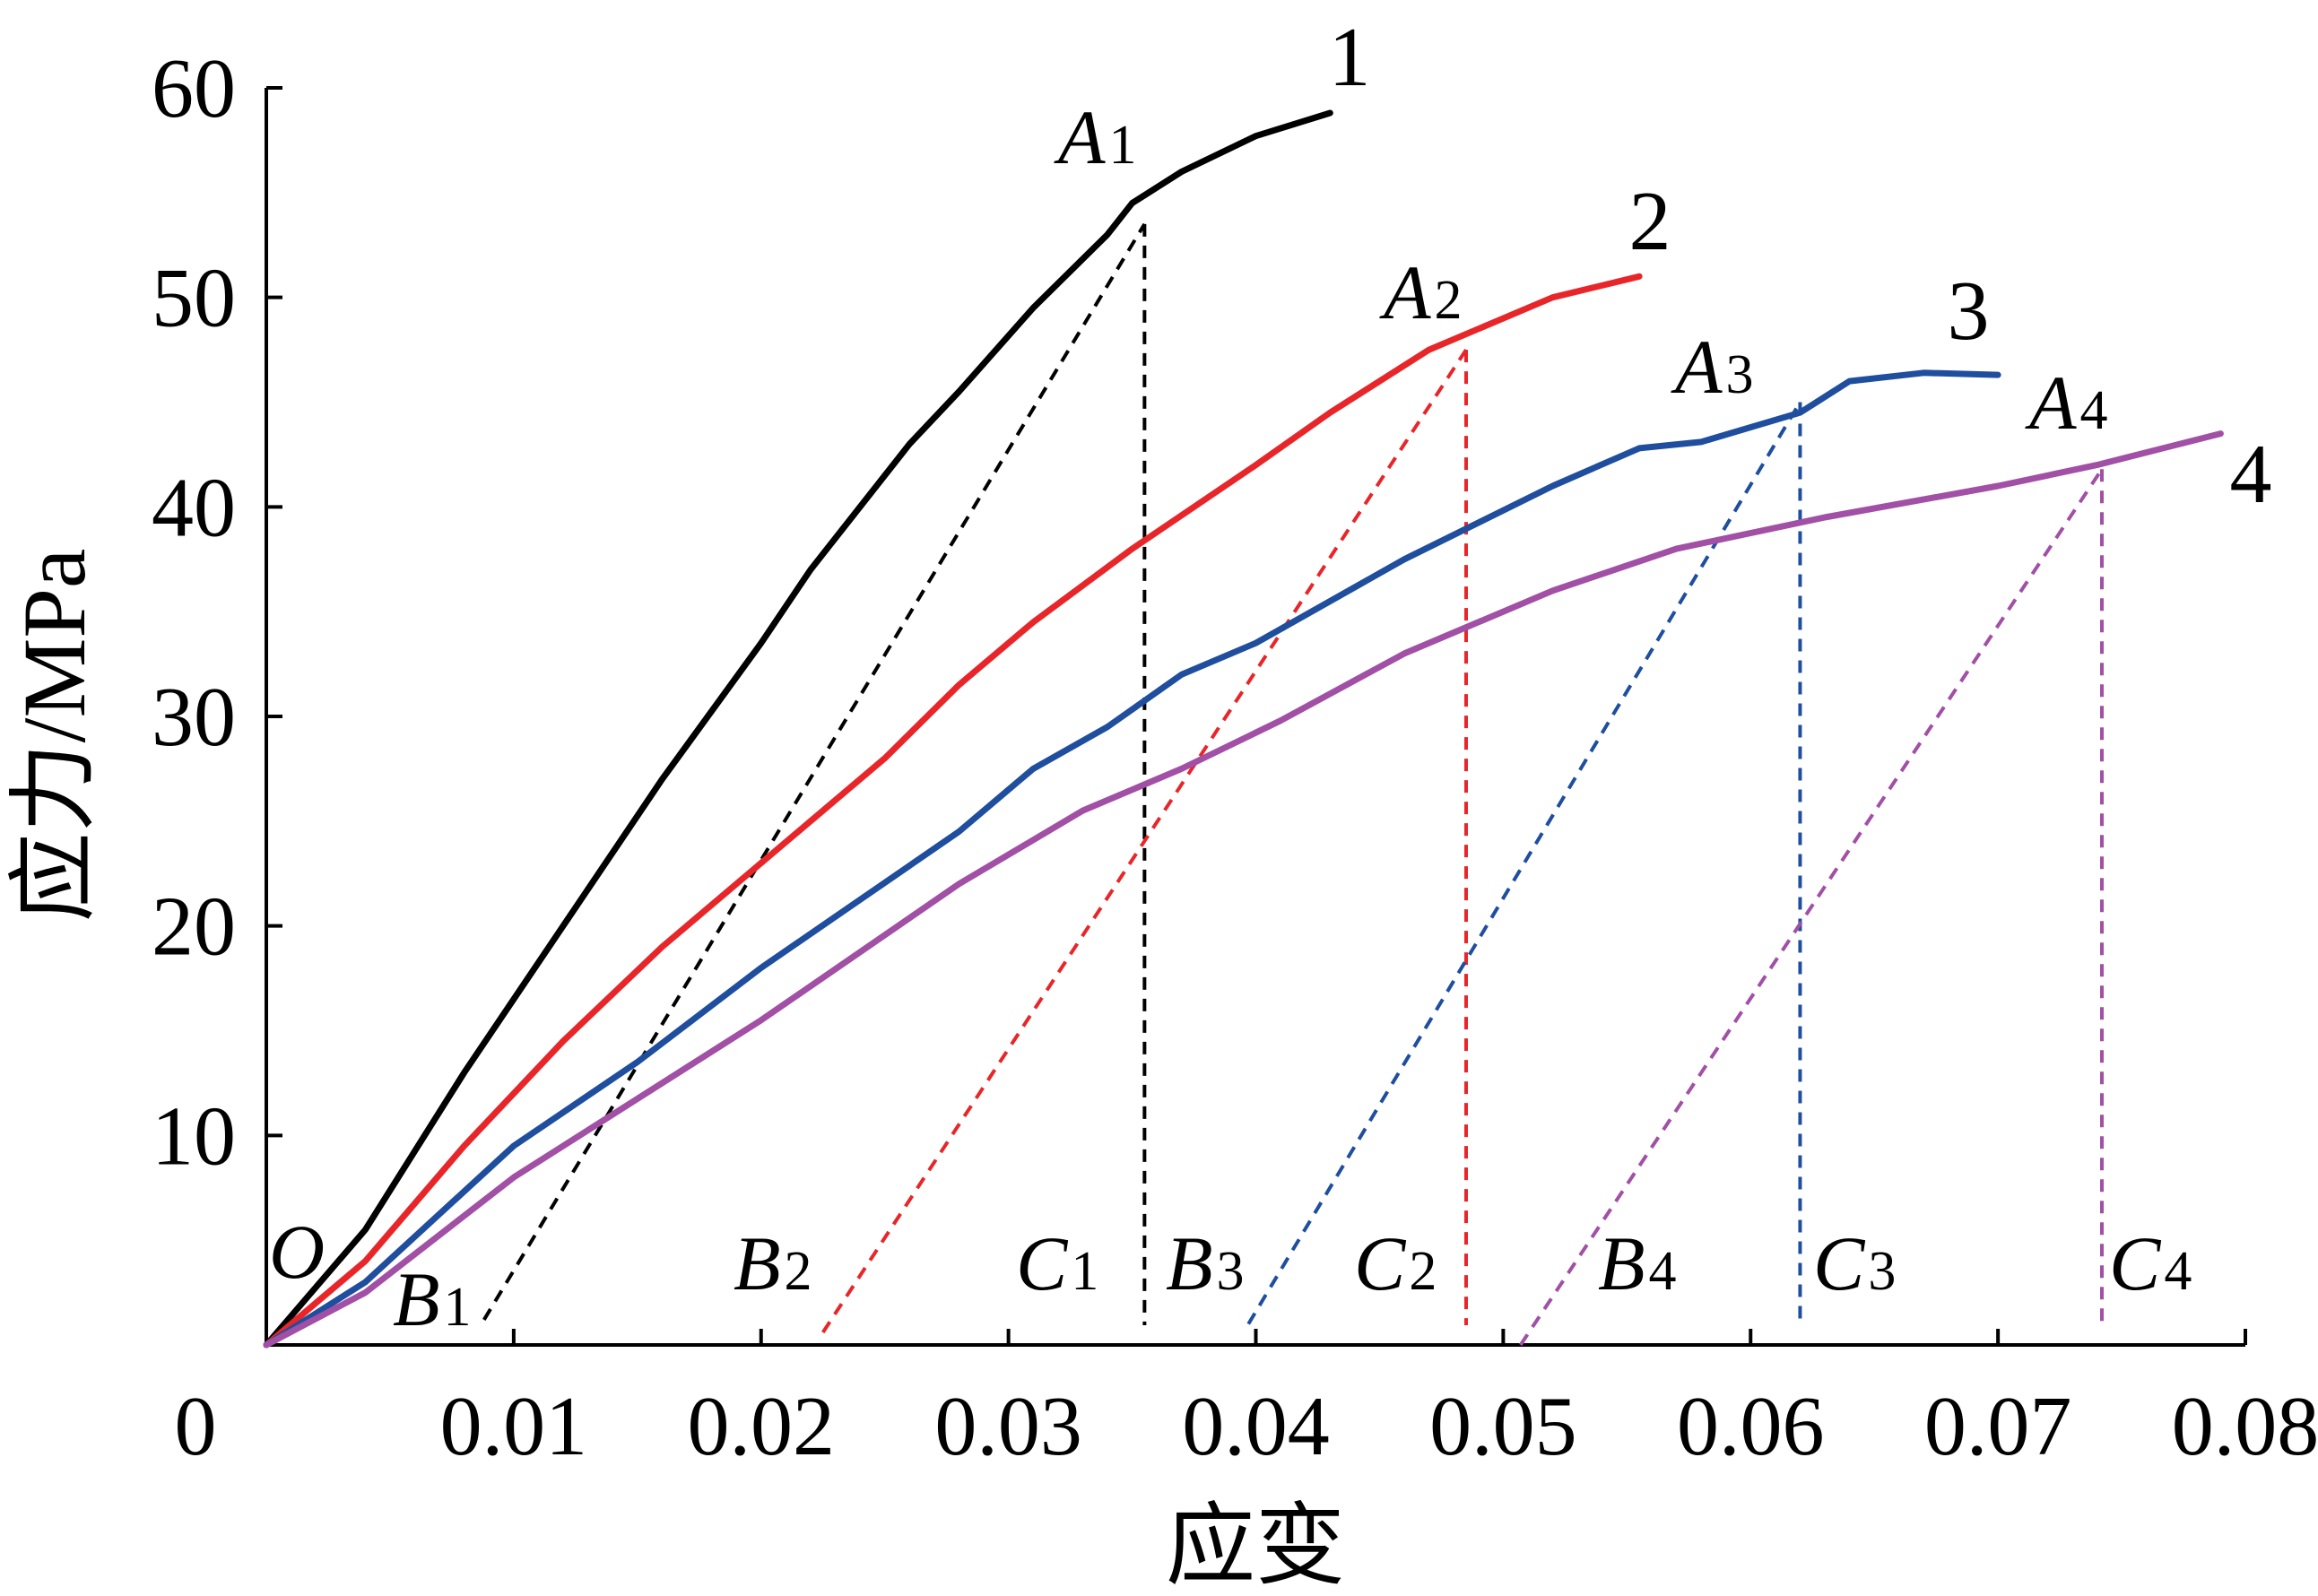  Describe the element at coordinates (194, 89) in the screenshot. I see `y-tick-label: 60` at that location.